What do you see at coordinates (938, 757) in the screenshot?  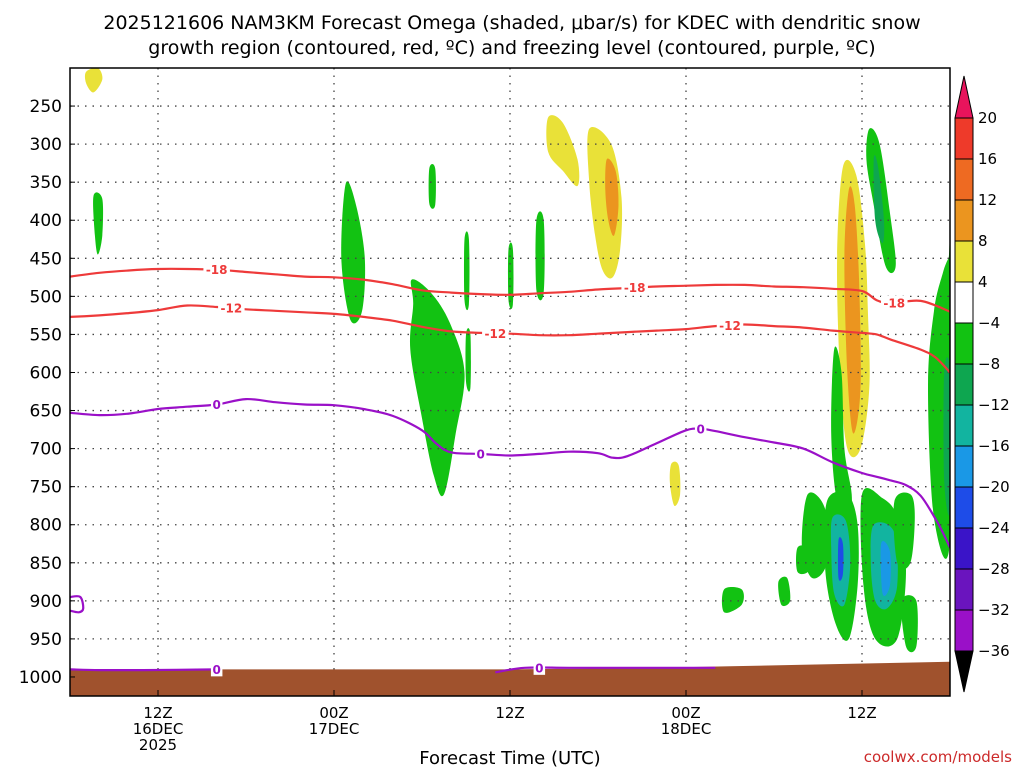 I see `credit-text: coolwx.com/models` at bounding box center [938, 757].